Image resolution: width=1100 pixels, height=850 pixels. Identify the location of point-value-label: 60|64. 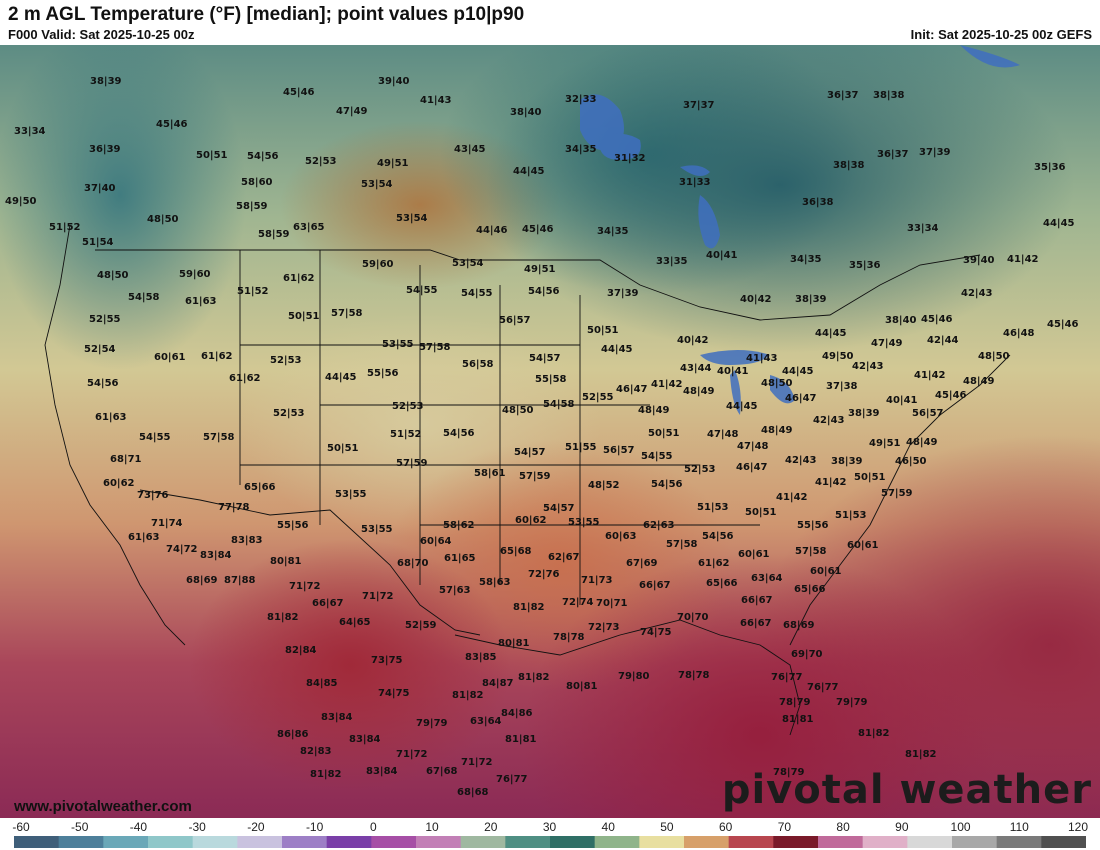
(436, 541).